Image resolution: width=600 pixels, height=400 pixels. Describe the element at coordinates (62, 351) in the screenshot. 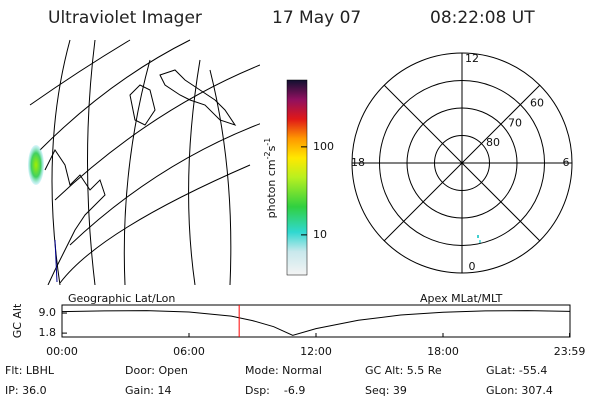

I see `x-tick-label: 00:00` at that location.